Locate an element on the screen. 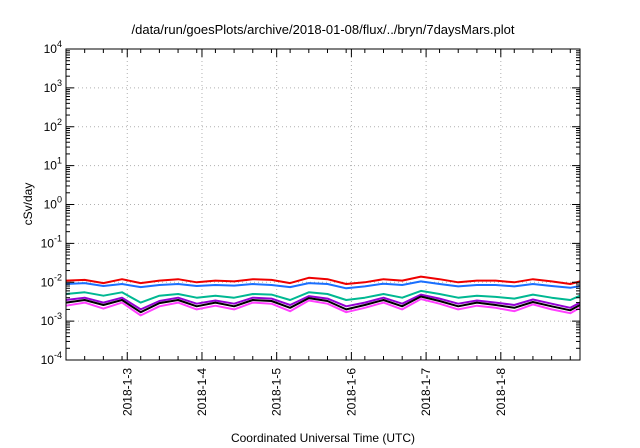 Image resolution: width=640 pixels, height=448 pixels. x-tick-label: 2018-1-8 is located at coordinates (501, 392).